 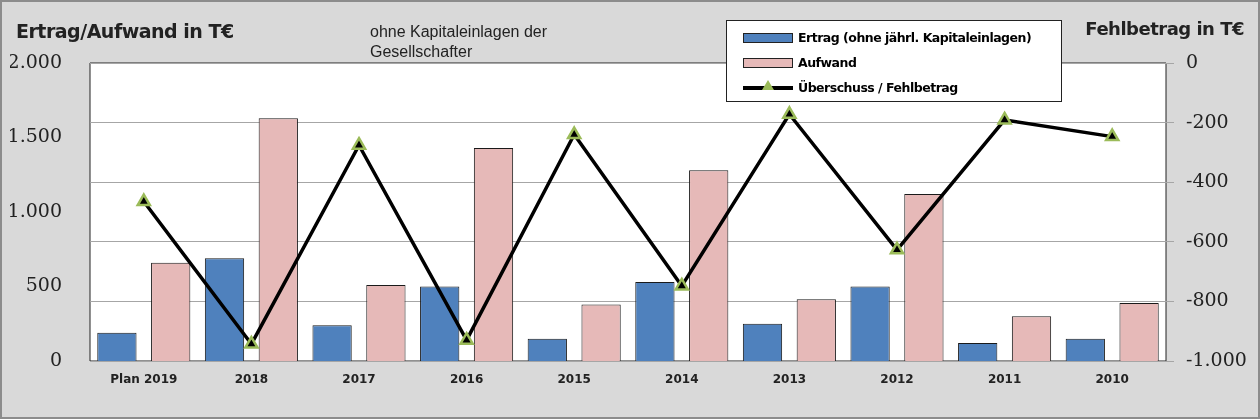 What do you see at coordinates (125, 31) in the screenshot?
I see `y-axis-title: Ertrag/Aufwand in T€` at bounding box center [125, 31].